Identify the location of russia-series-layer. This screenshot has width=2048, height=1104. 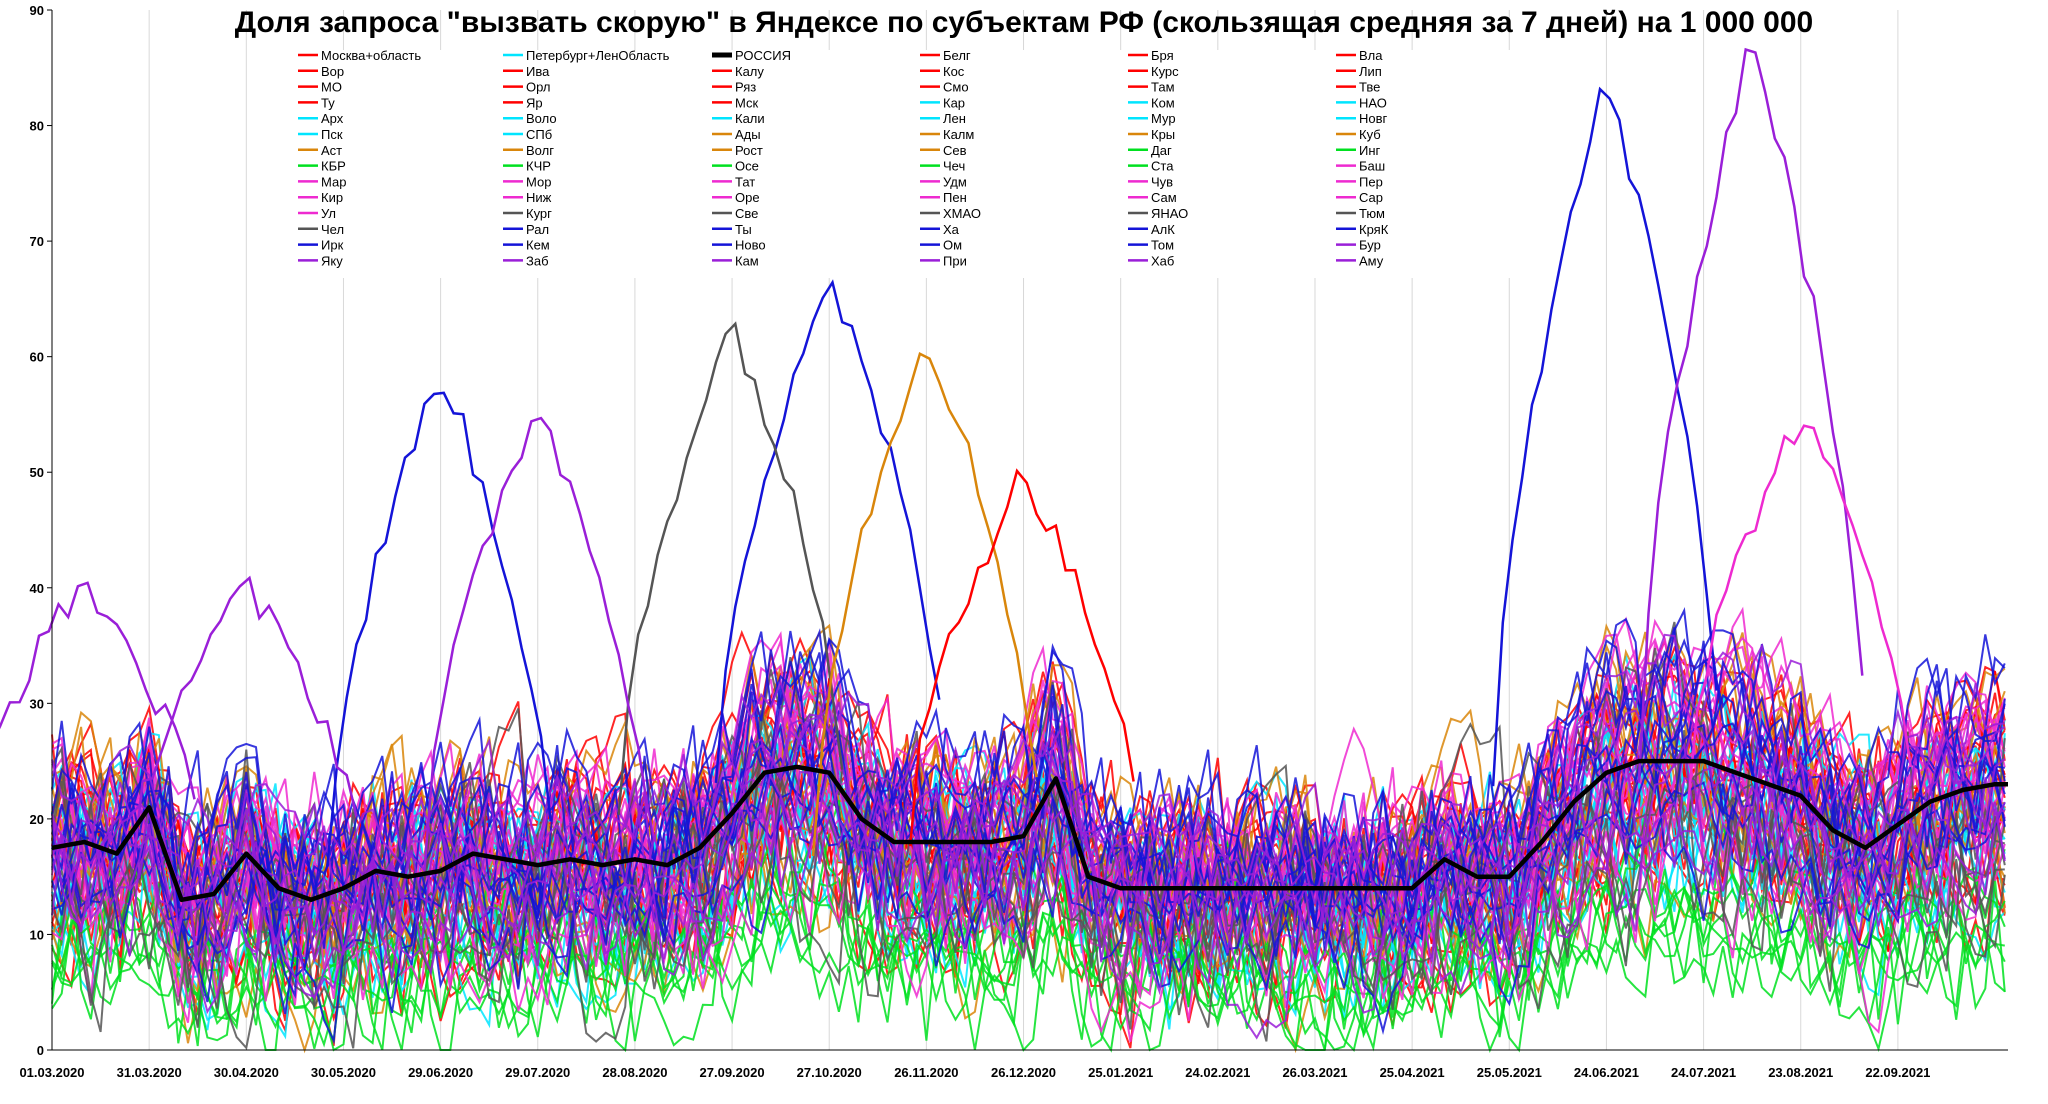
(1029, 830).